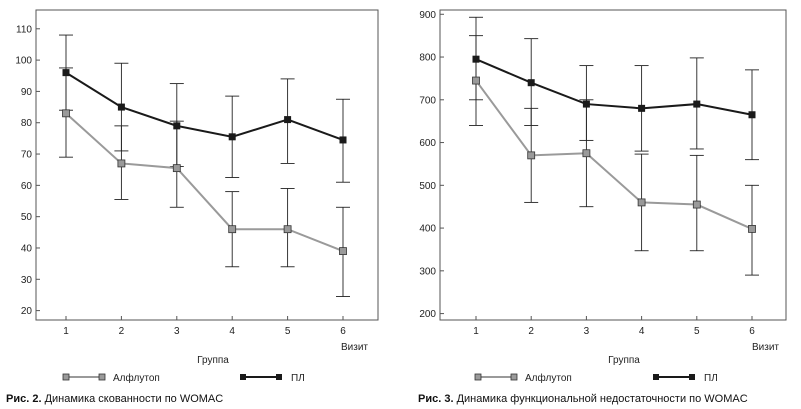 The height and width of the screenshot is (409, 801). Describe the element at coordinates (27, 248) in the screenshot. I see `y-tick-label: 40` at that location.